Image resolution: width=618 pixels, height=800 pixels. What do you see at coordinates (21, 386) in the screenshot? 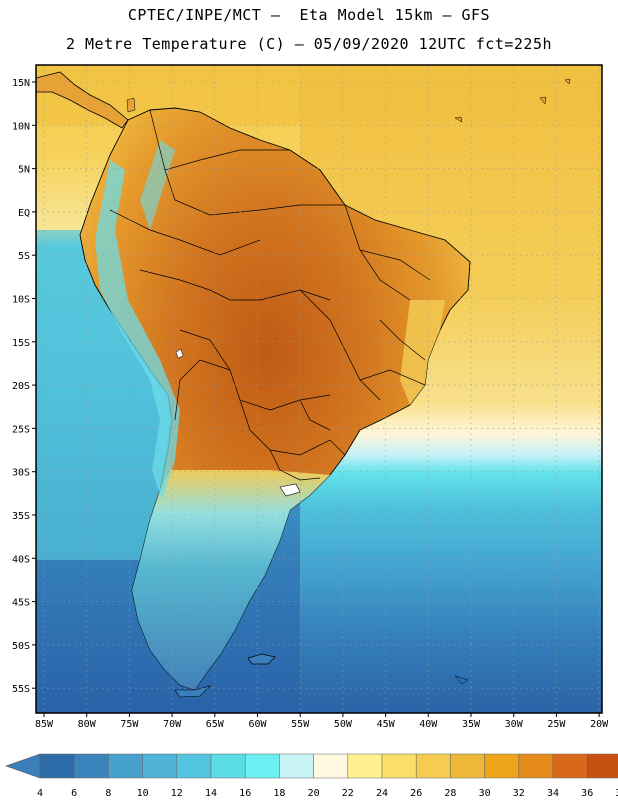
I see `lat-label: 20S` at bounding box center [21, 386].